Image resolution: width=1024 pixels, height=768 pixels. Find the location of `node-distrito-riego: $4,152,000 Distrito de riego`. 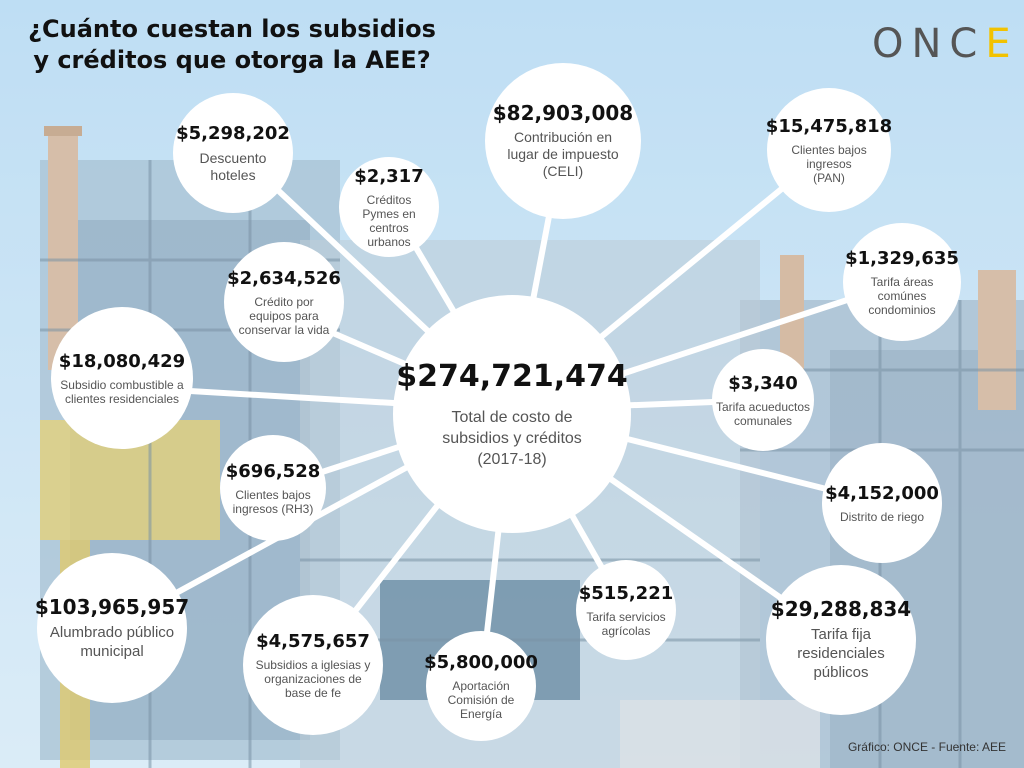

node-distrito-riego: $4,152,000 Distrito de riego is located at coordinates (882, 503).